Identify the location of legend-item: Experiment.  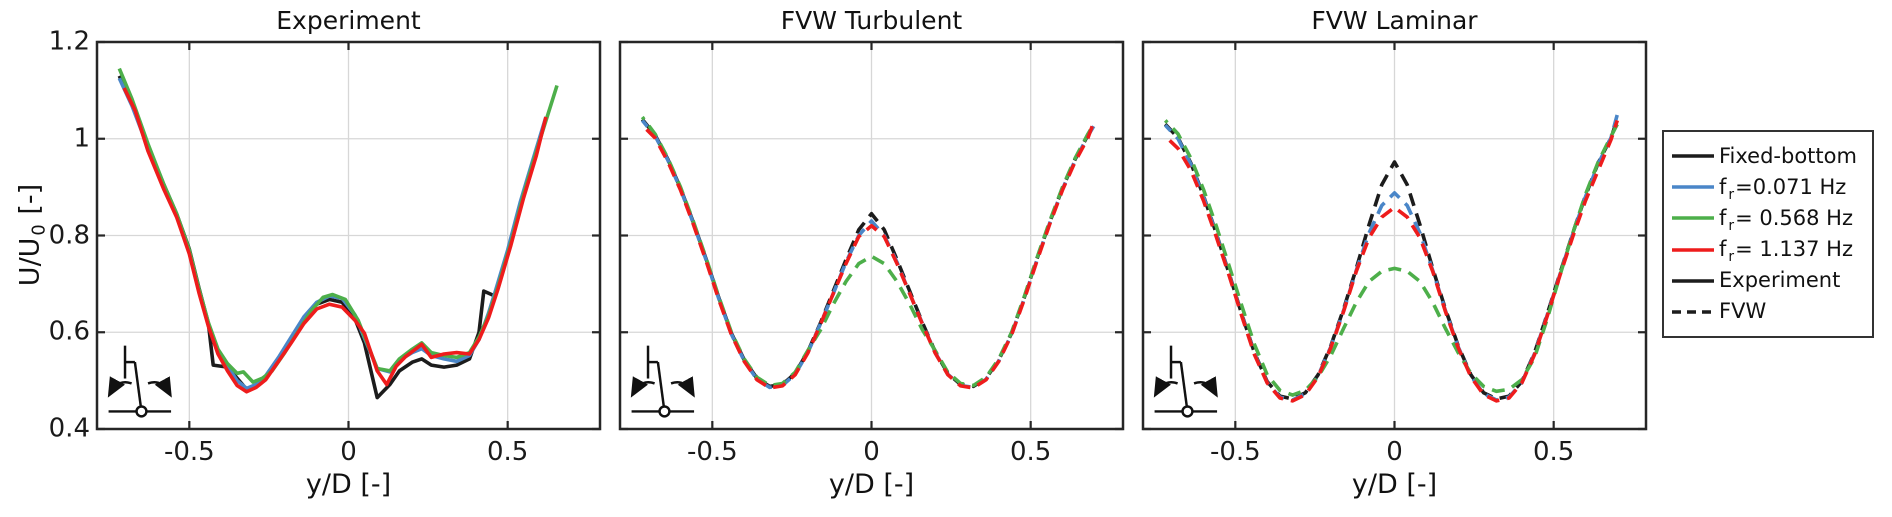
(1769, 281).